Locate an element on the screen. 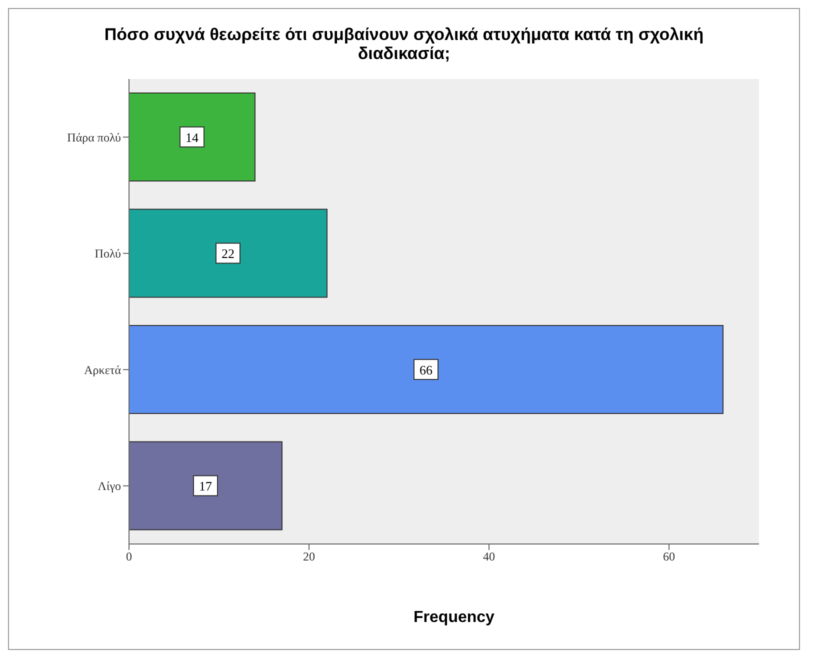  data-label: 22 is located at coordinates (228, 254).